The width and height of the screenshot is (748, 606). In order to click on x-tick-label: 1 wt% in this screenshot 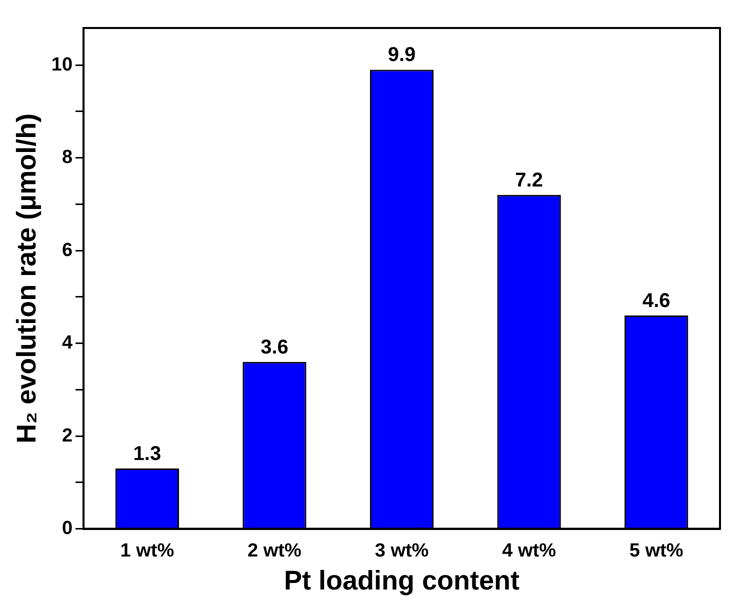, I will do `click(147, 551)`.